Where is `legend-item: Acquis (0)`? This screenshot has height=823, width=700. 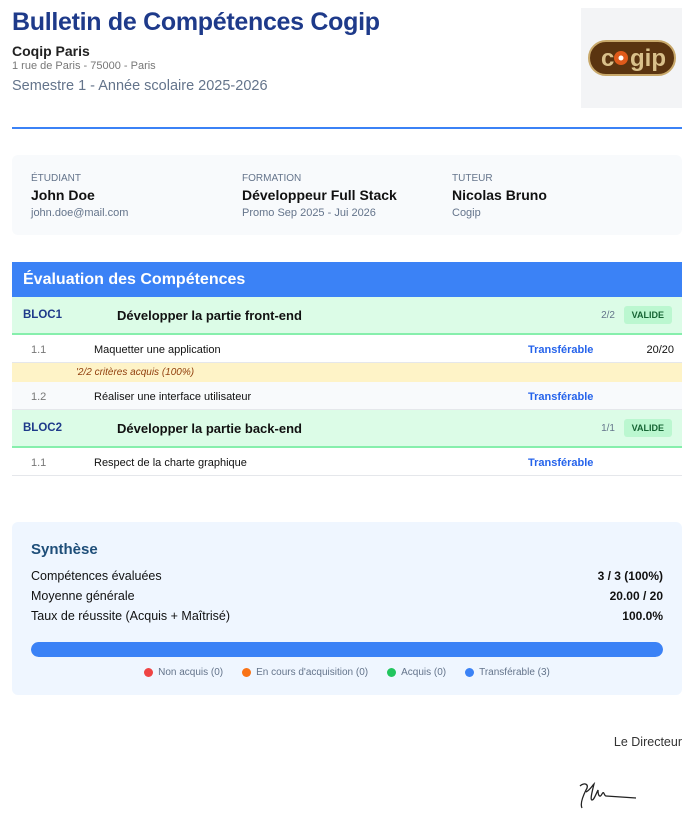
legend-item: Acquis (0) is located at coordinates (416, 672).